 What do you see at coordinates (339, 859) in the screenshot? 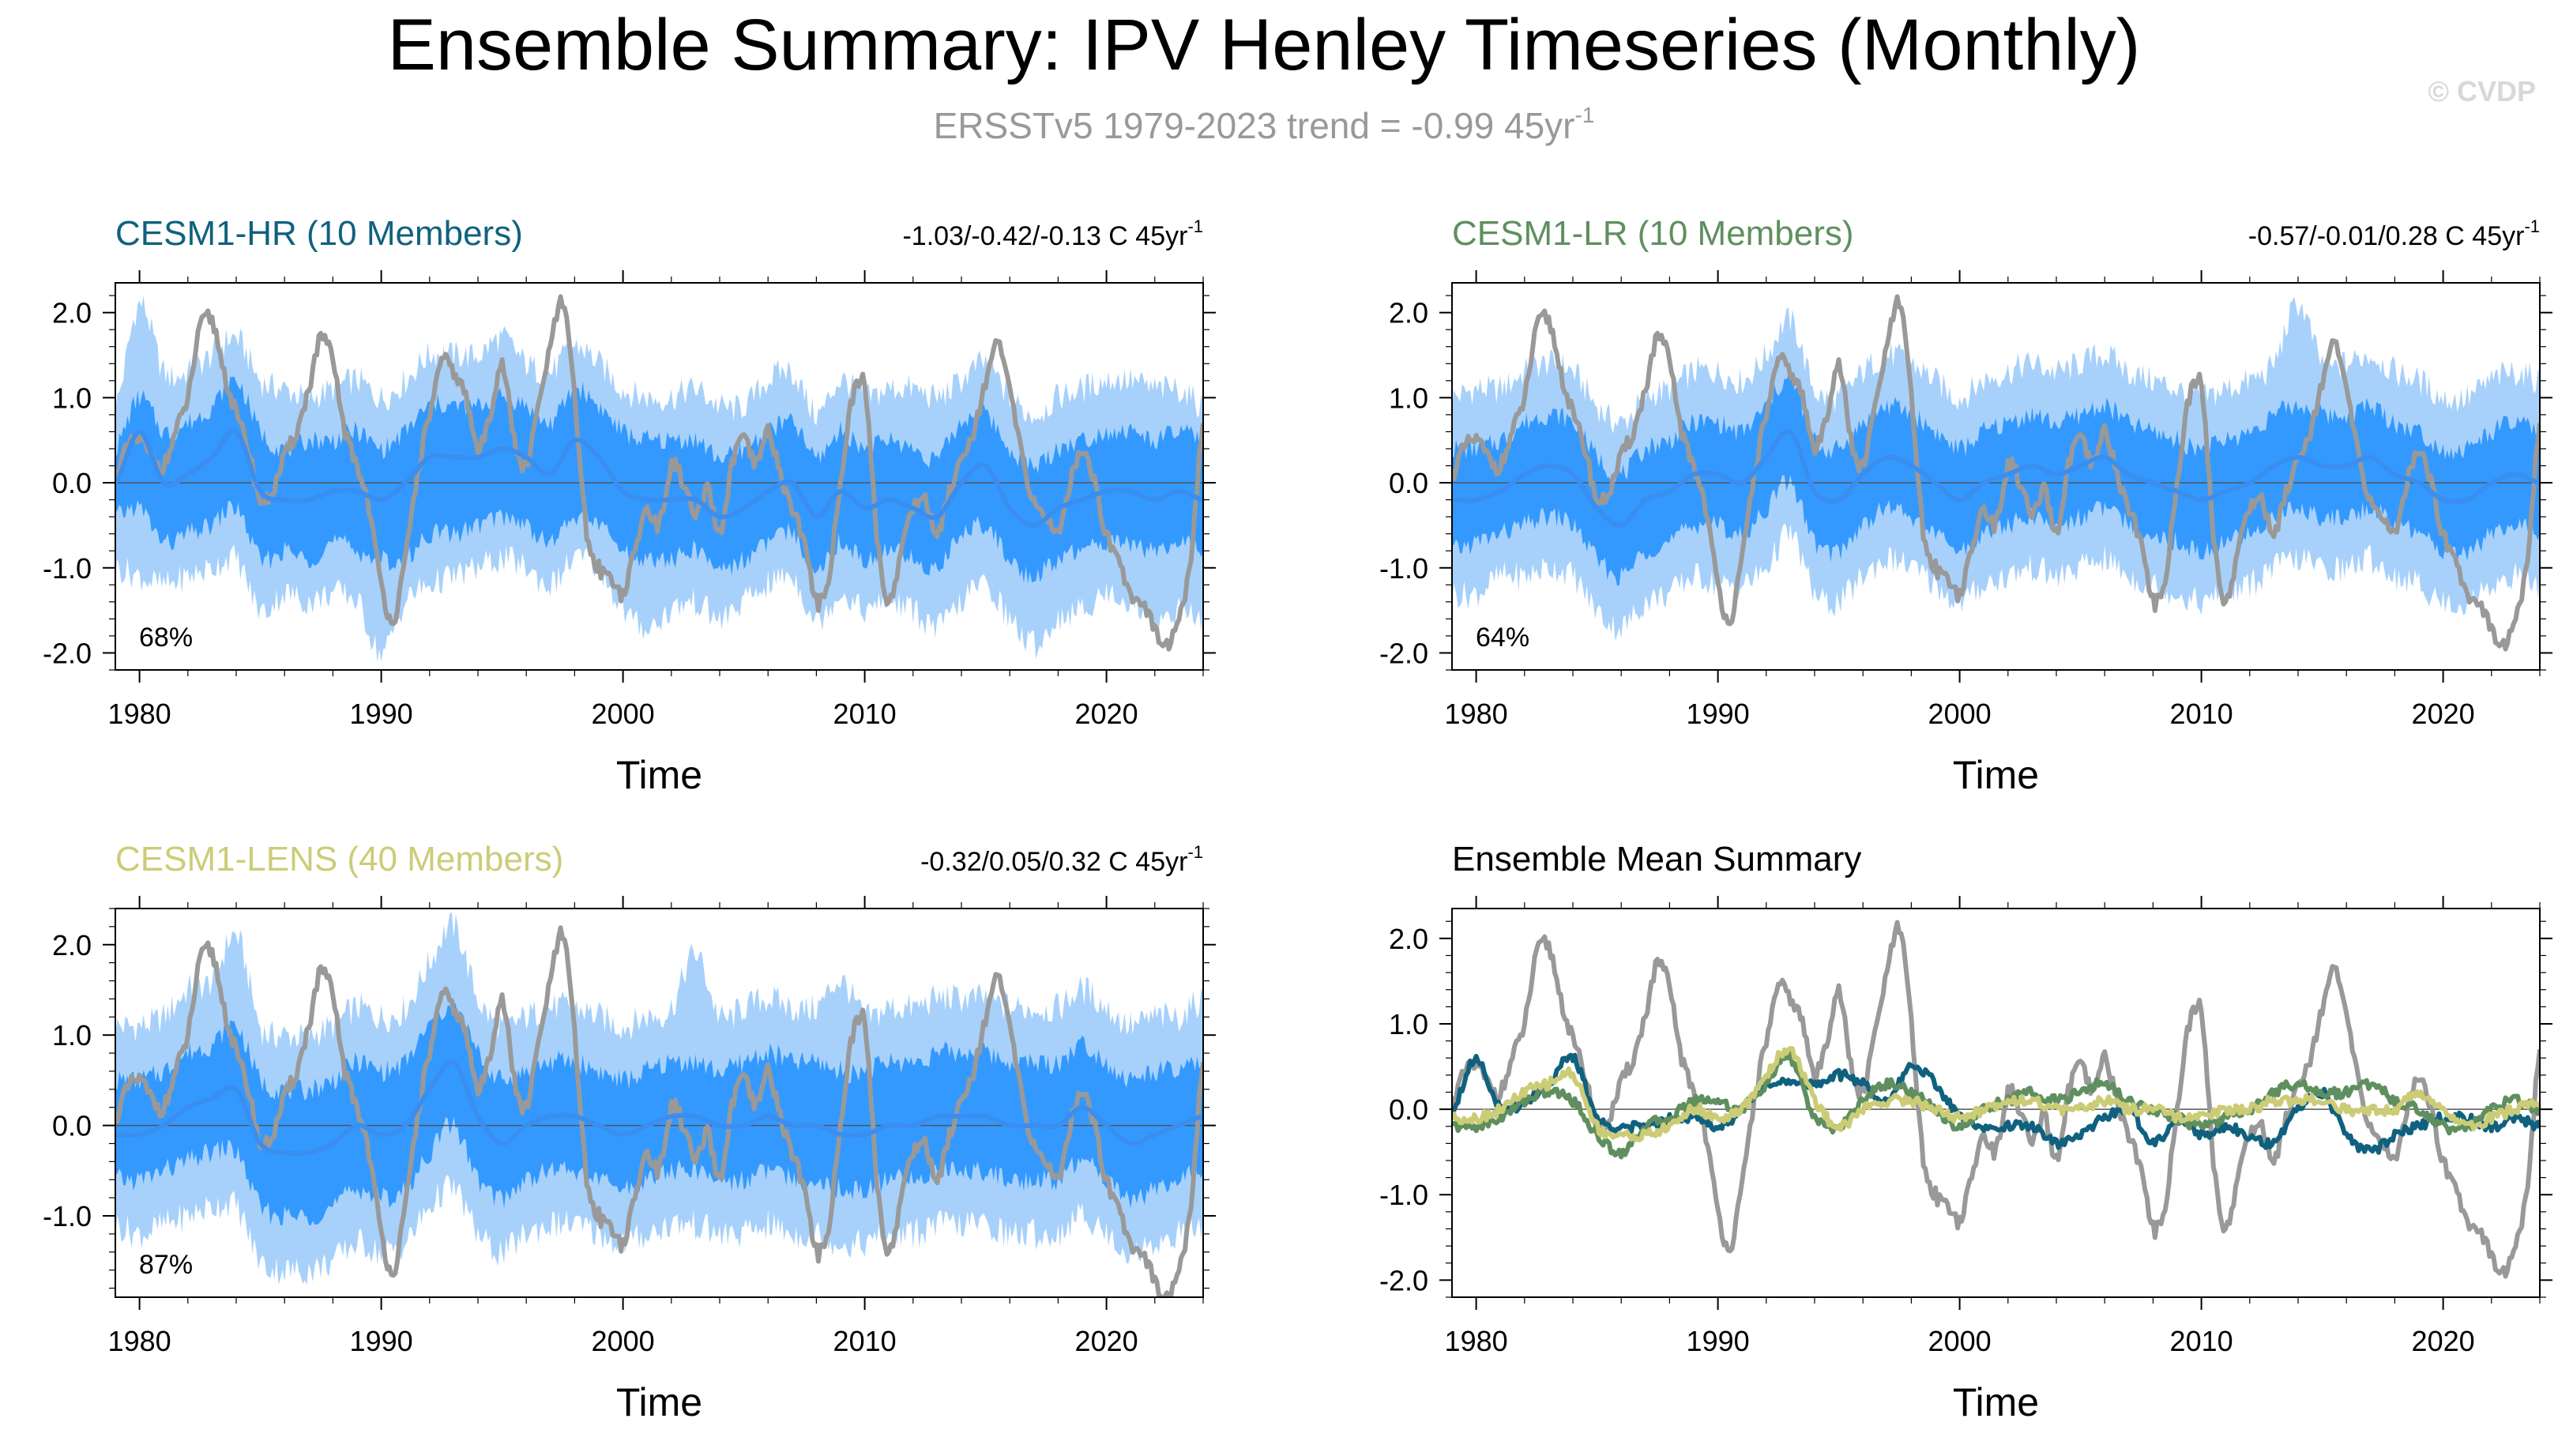
I see `lens-panel-title: CESM1-LENS (40 Members)` at bounding box center [339, 859].